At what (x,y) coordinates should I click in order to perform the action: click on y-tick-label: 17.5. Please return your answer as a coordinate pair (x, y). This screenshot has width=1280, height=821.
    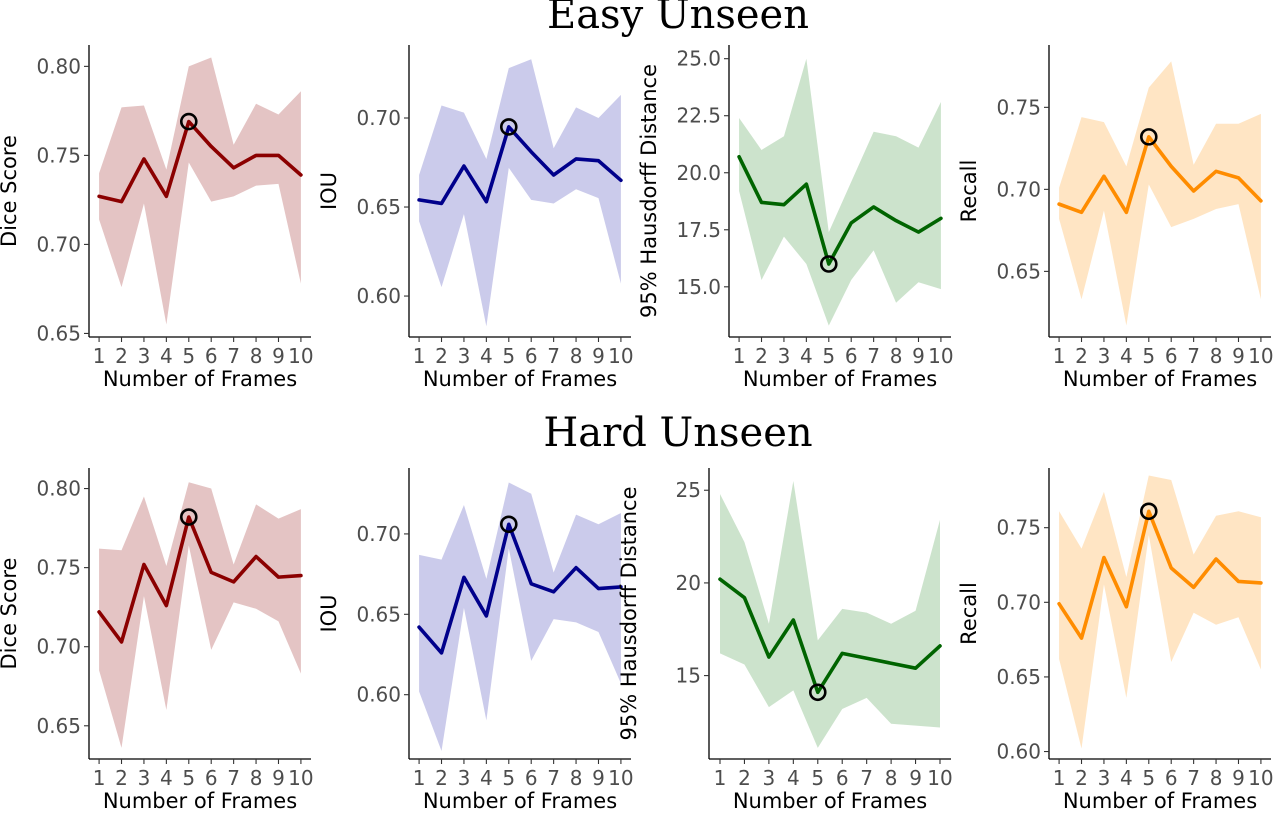
    Looking at the image, I should click on (698, 230).